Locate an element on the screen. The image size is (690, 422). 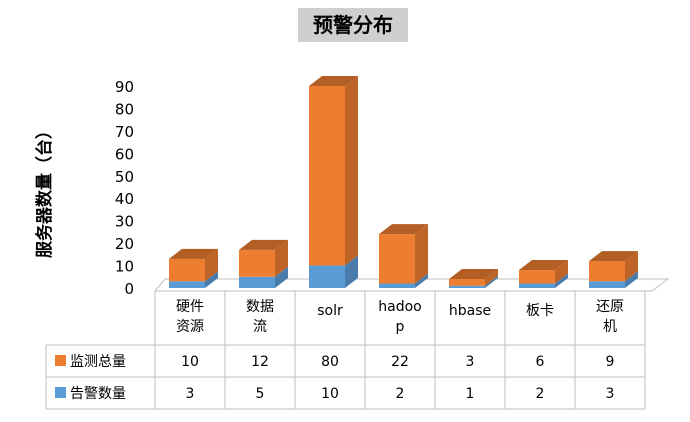
title-background is located at coordinates (353, 25).